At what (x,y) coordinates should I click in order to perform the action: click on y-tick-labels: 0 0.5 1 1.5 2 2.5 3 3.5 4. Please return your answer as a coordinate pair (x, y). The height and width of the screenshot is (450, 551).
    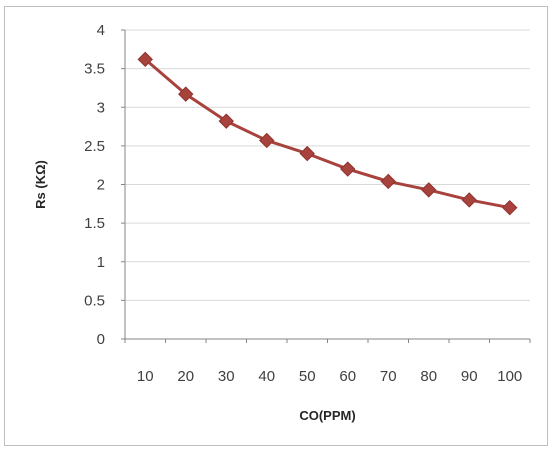
    Looking at the image, I should click on (104, 185).